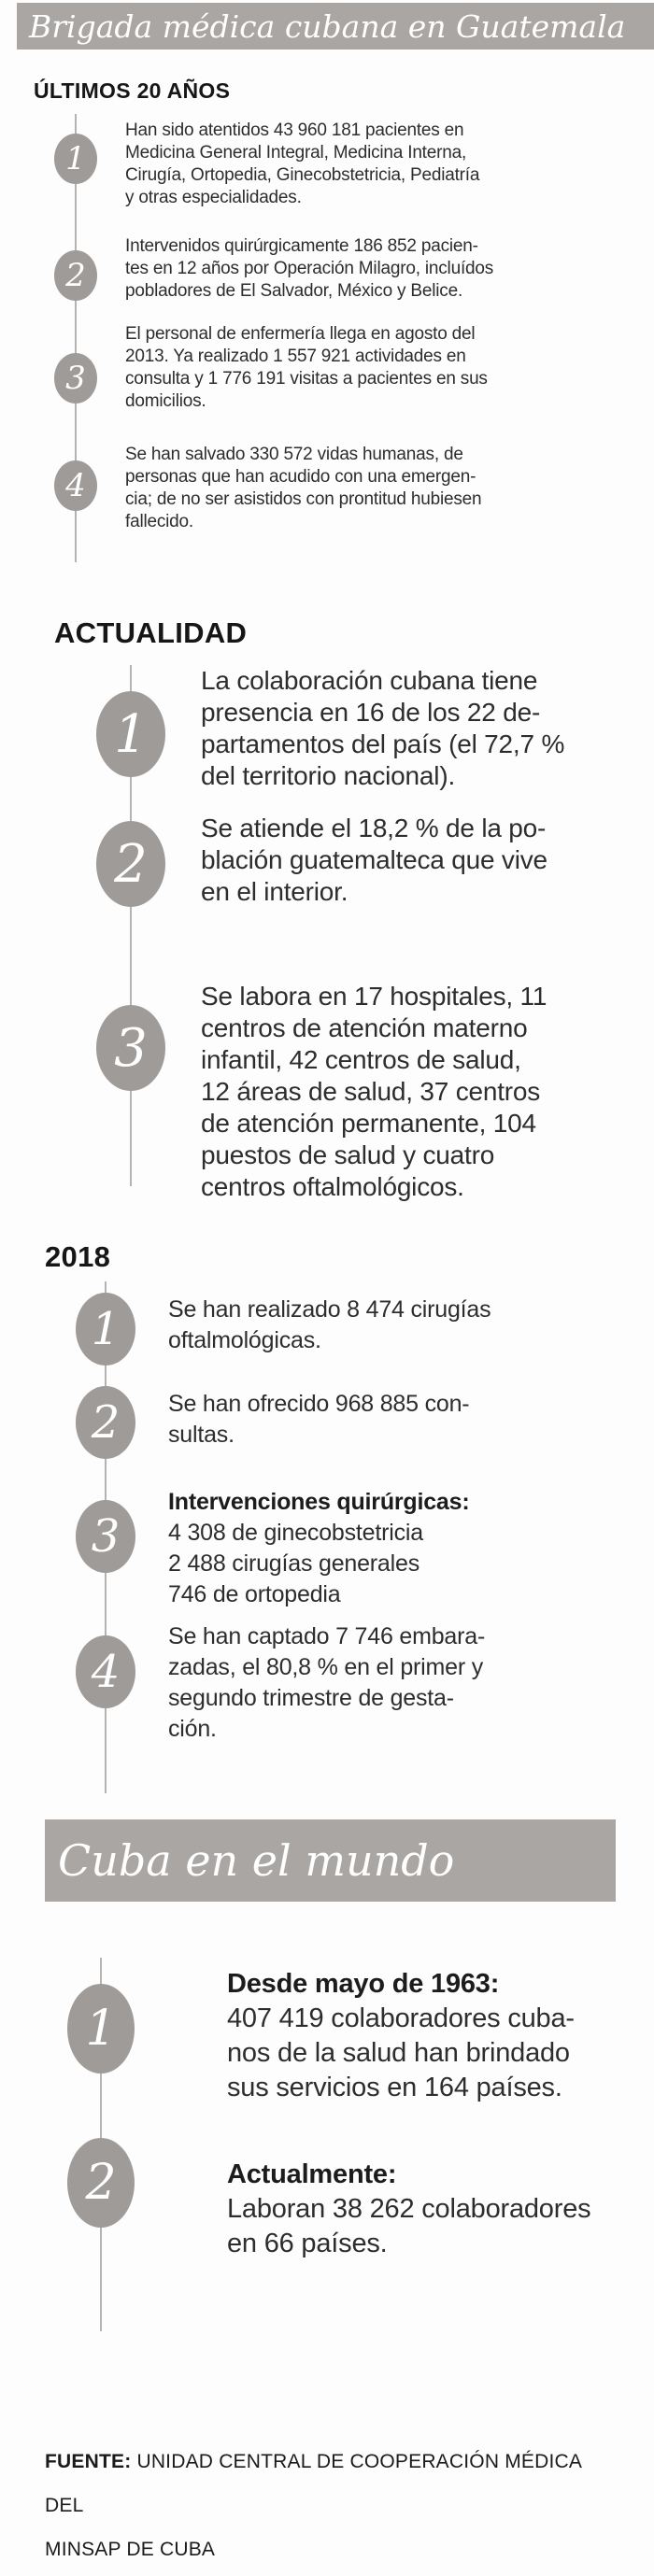 This screenshot has width=654, height=2576. Describe the element at coordinates (131, 925) in the screenshot. I see `timeline-line-actualidad` at that location.